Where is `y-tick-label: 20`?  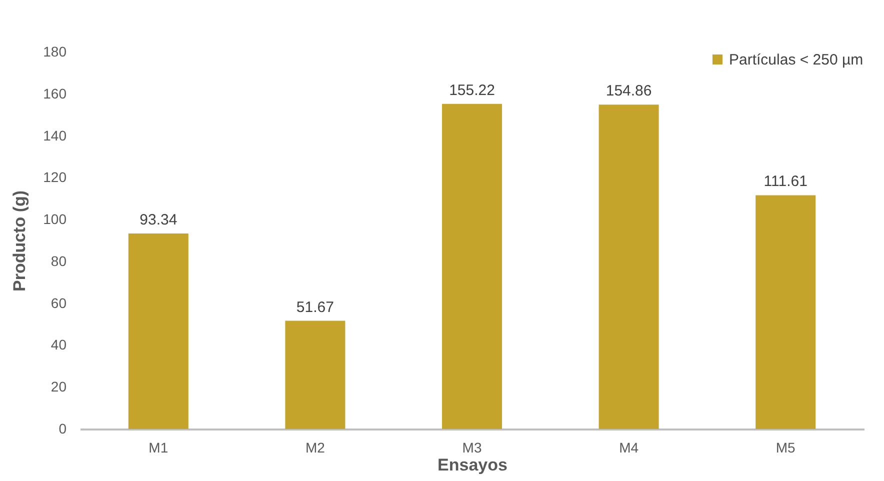 y-tick-label: 20 is located at coordinates (58, 386).